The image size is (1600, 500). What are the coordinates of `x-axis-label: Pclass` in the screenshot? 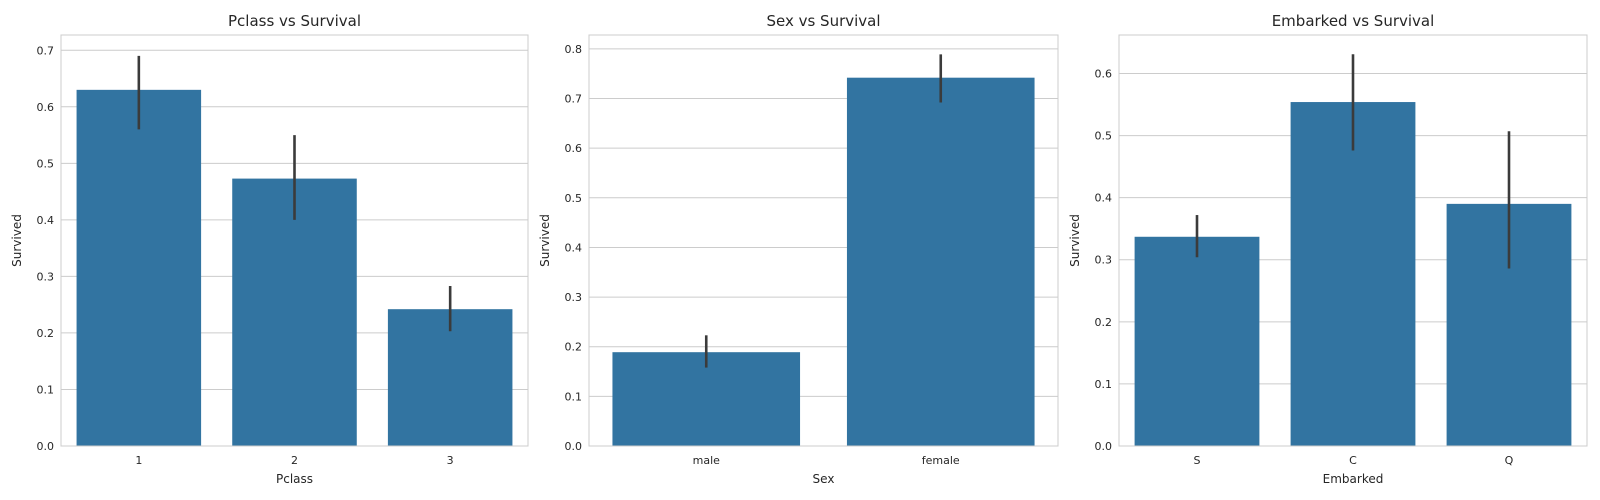 It's located at (294, 479).